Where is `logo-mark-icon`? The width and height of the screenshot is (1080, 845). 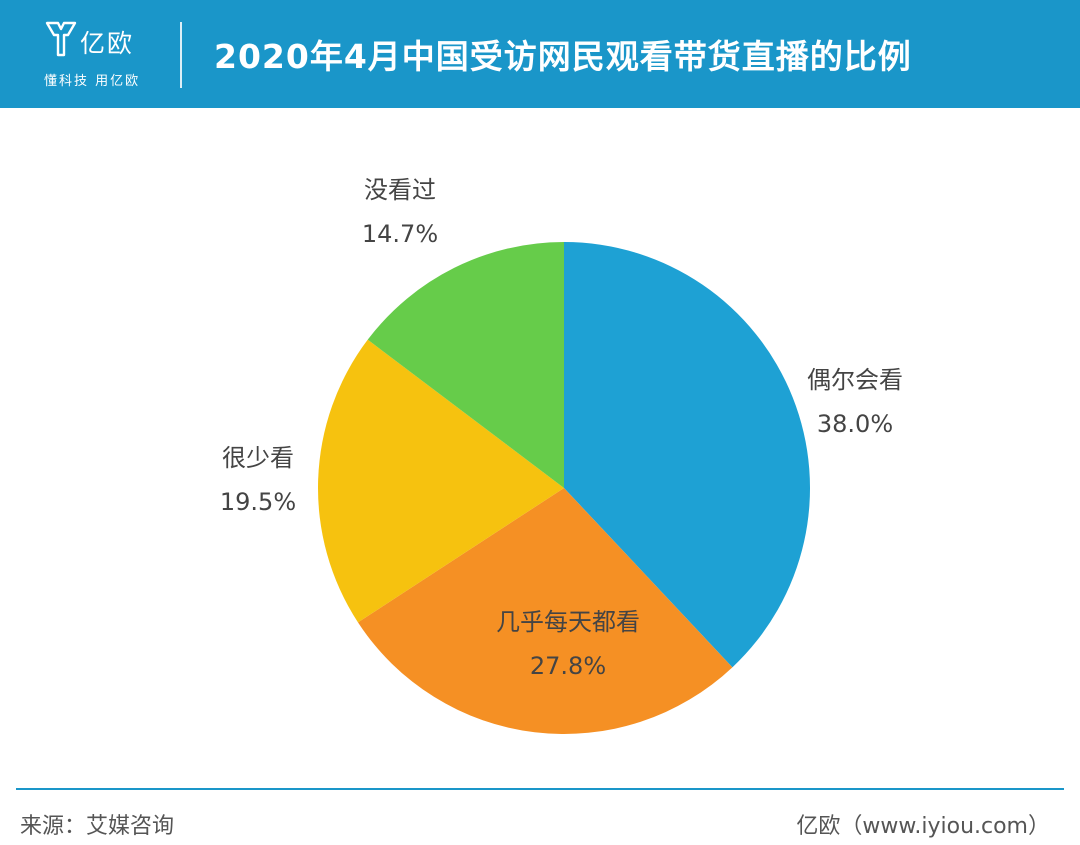
logo-mark-icon is located at coordinates (61, 39).